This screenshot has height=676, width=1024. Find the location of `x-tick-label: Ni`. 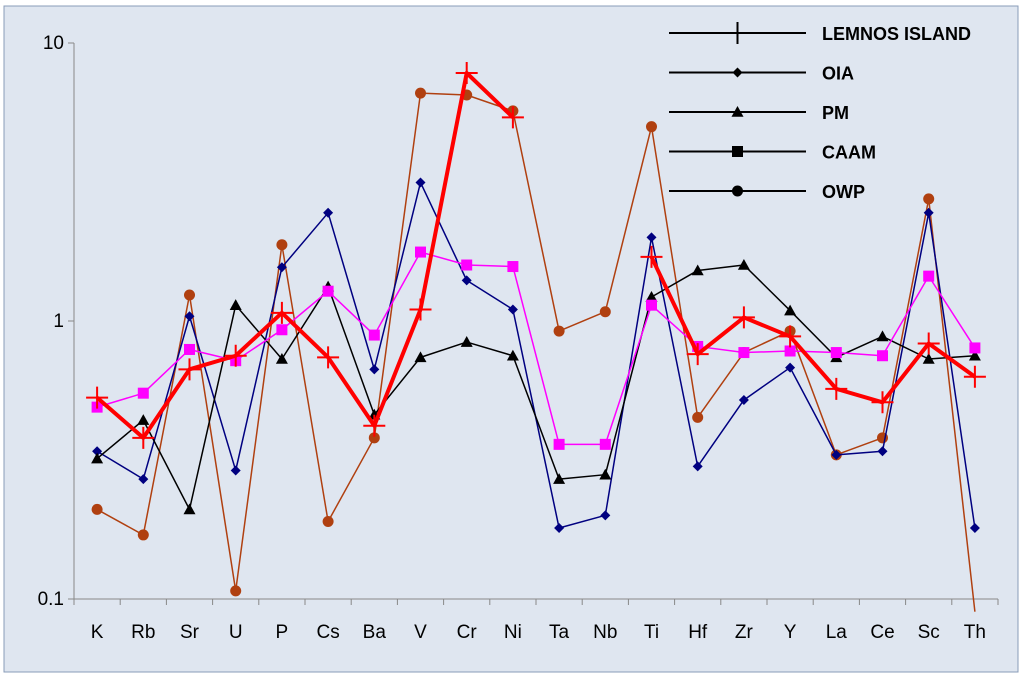

x-tick-label: Ni is located at coordinates (513, 632).